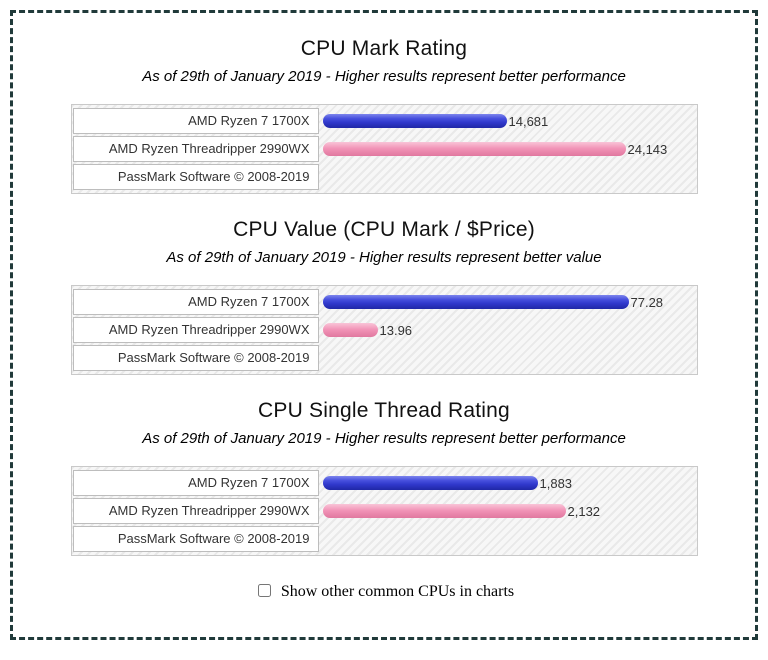  What do you see at coordinates (396, 330) in the screenshot?
I see `bar-value: 13.96` at bounding box center [396, 330].